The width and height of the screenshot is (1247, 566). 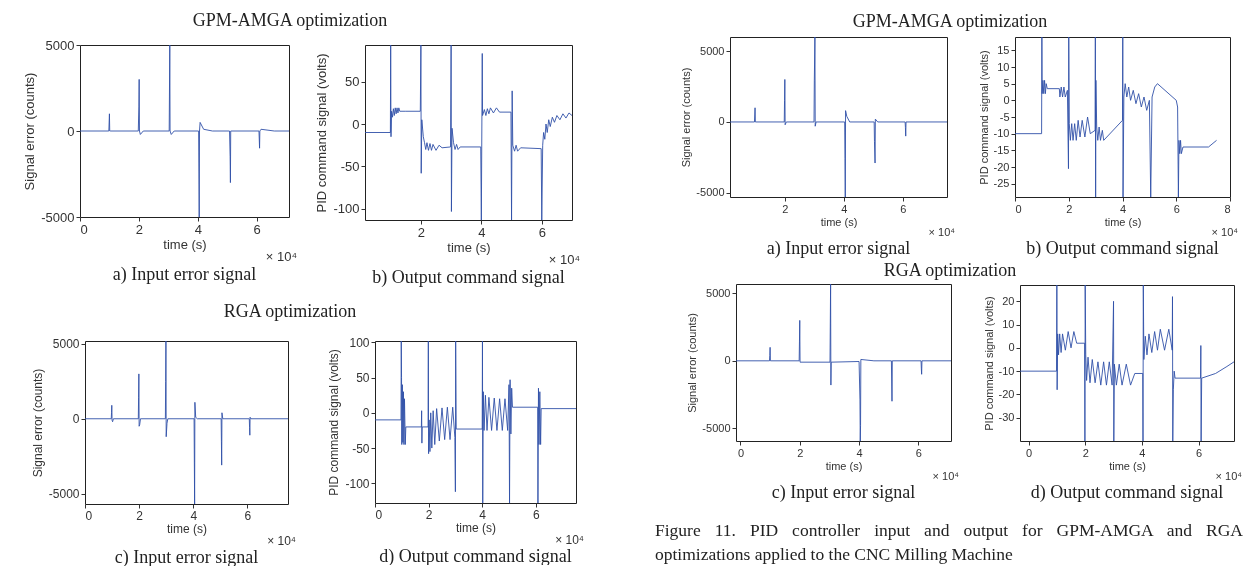 I want to click on text: d) Output command signal, so click(x=1127, y=492).